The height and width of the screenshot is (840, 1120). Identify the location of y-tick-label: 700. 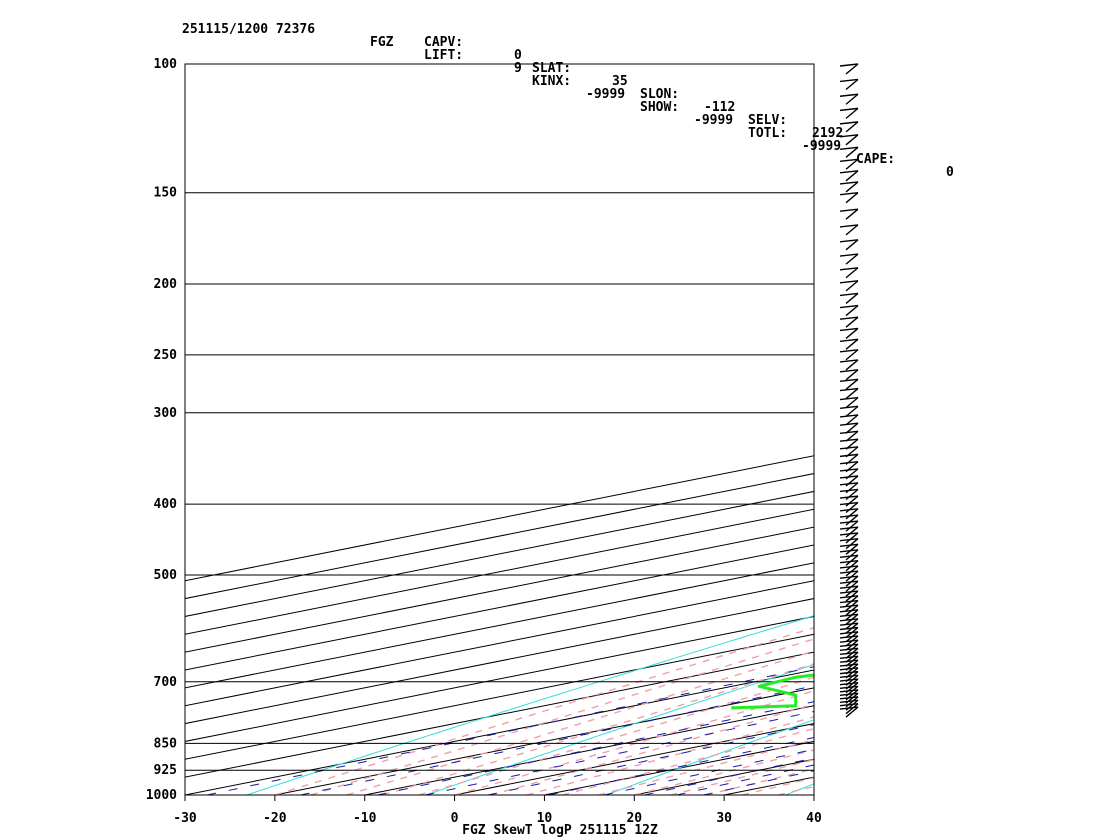
(166, 682).